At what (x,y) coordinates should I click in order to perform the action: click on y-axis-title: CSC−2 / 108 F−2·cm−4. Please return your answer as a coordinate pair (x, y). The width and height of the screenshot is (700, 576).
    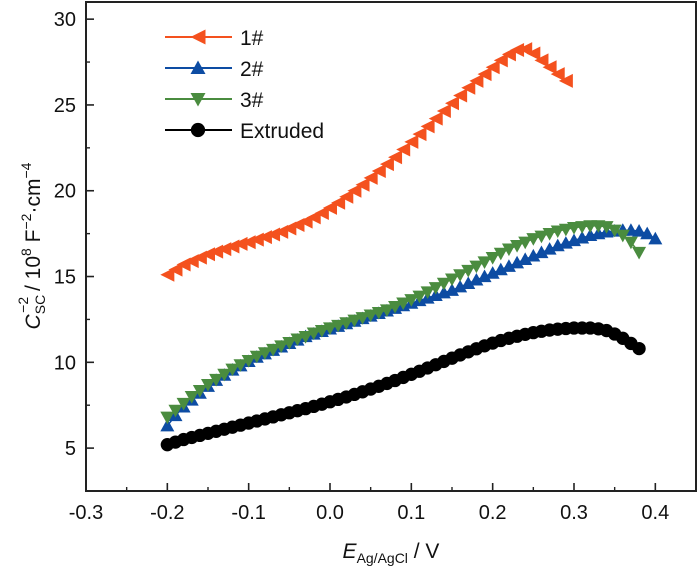
    Looking at the image, I should click on (31, 245).